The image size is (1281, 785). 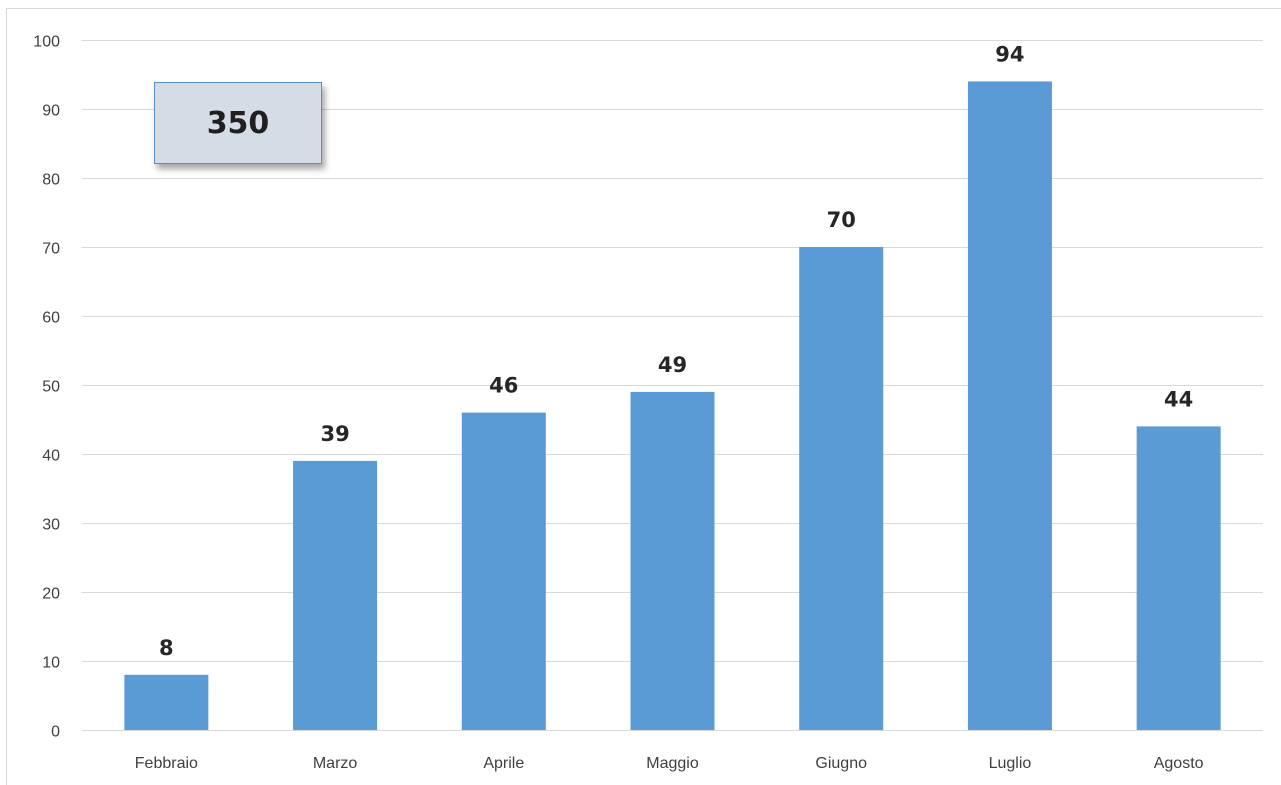 What do you see at coordinates (841, 220) in the screenshot?
I see `data-label: 70` at bounding box center [841, 220].